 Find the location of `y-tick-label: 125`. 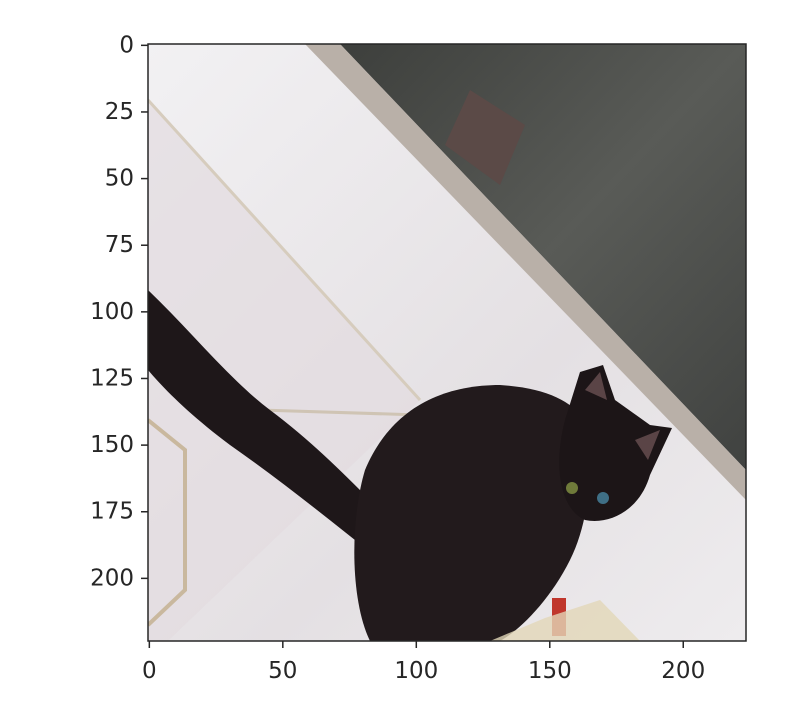

y-tick-label: 125 is located at coordinates (112, 378).